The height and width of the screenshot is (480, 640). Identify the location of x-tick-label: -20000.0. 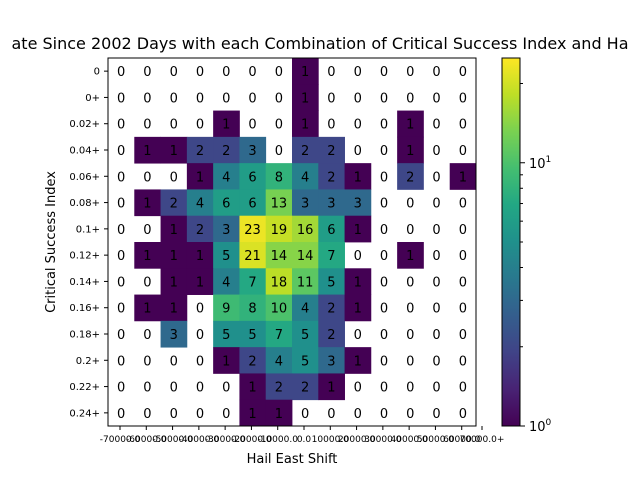
(251, 440).